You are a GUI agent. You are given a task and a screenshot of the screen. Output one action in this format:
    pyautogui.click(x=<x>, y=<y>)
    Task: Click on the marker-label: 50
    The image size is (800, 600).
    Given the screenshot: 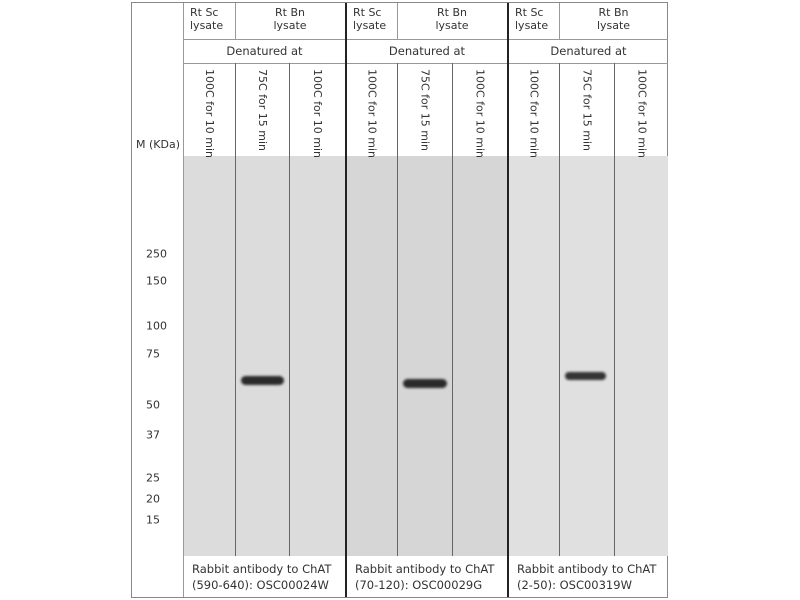 What is the action you would take?
    pyautogui.click(x=153, y=405)
    